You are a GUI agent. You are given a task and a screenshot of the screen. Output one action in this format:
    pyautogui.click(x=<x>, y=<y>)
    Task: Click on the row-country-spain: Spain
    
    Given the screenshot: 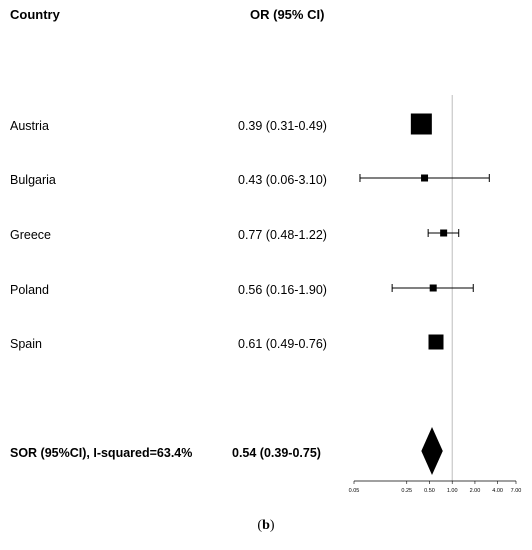 What is the action you would take?
    pyautogui.click(x=26, y=344)
    